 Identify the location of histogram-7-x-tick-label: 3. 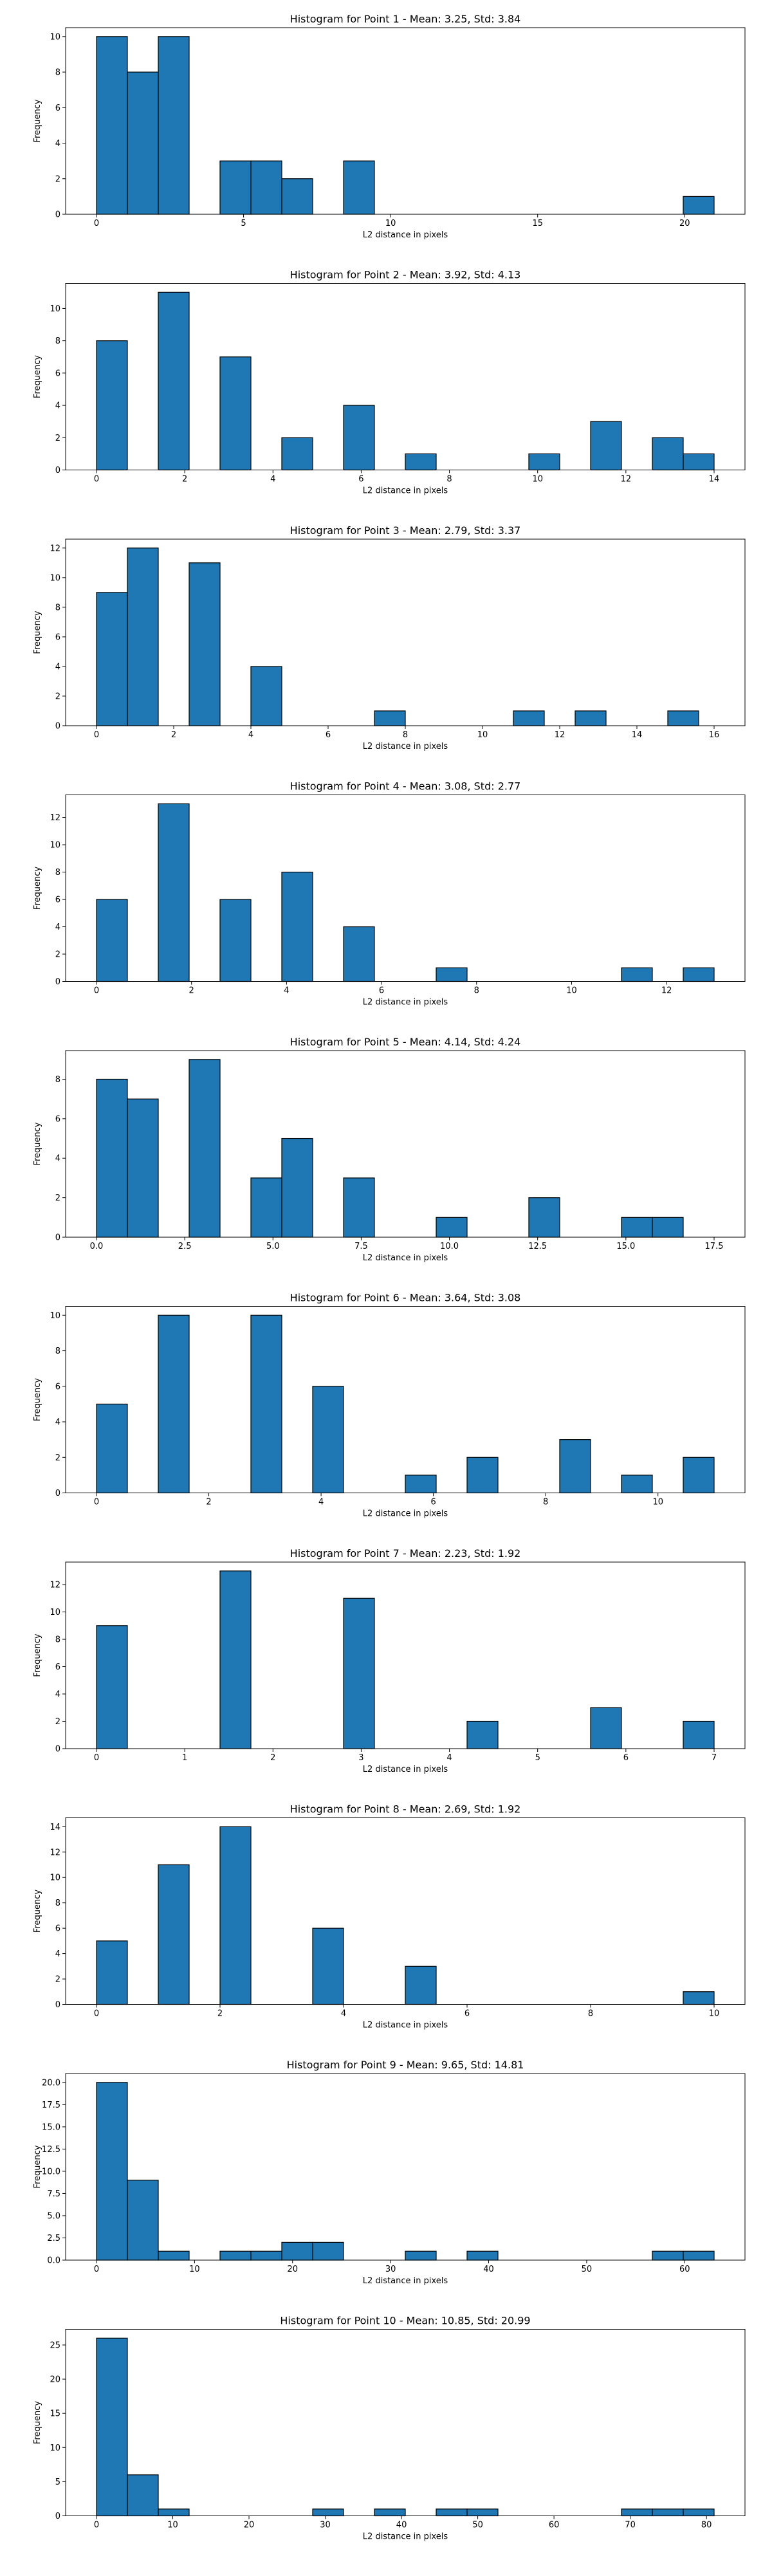
(360, 1758).